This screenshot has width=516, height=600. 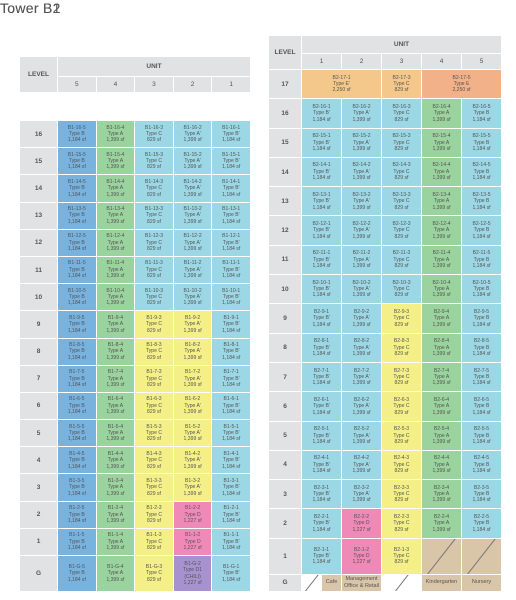 What do you see at coordinates (192, 573) in the screenshot?
I see `unit-cell: B1-G-2 Type D1 (CHILI) 1,227 sf` at bounding box center [192, 573].